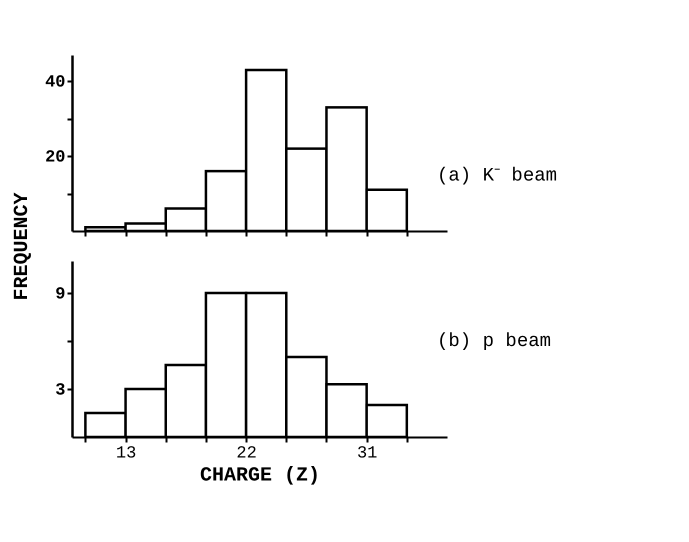 Image resolution: width=689 pixels, height=542 pixels. I want to click on y-tick-label: 20, so click(55, 158).